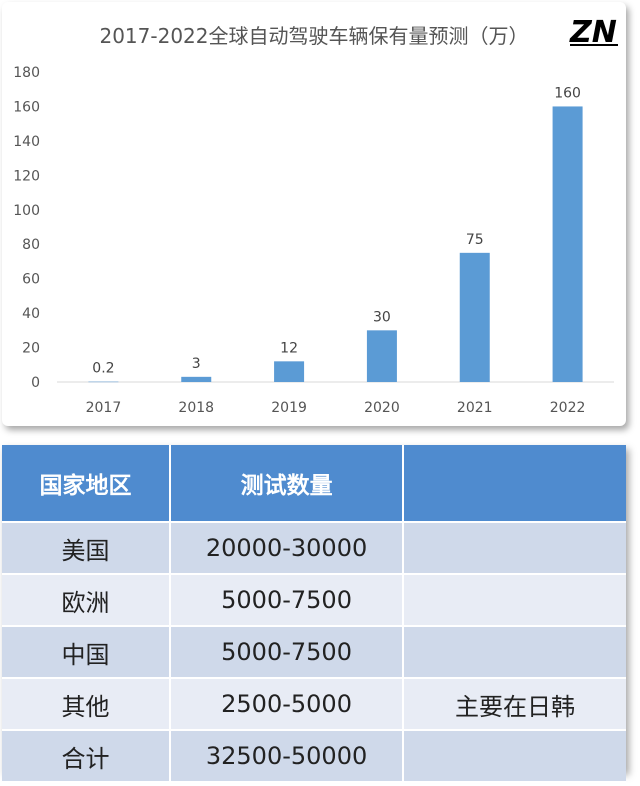 This screenshot has width=640, height=786. I want to click on zn-logo: ZN, so click(593, 31).